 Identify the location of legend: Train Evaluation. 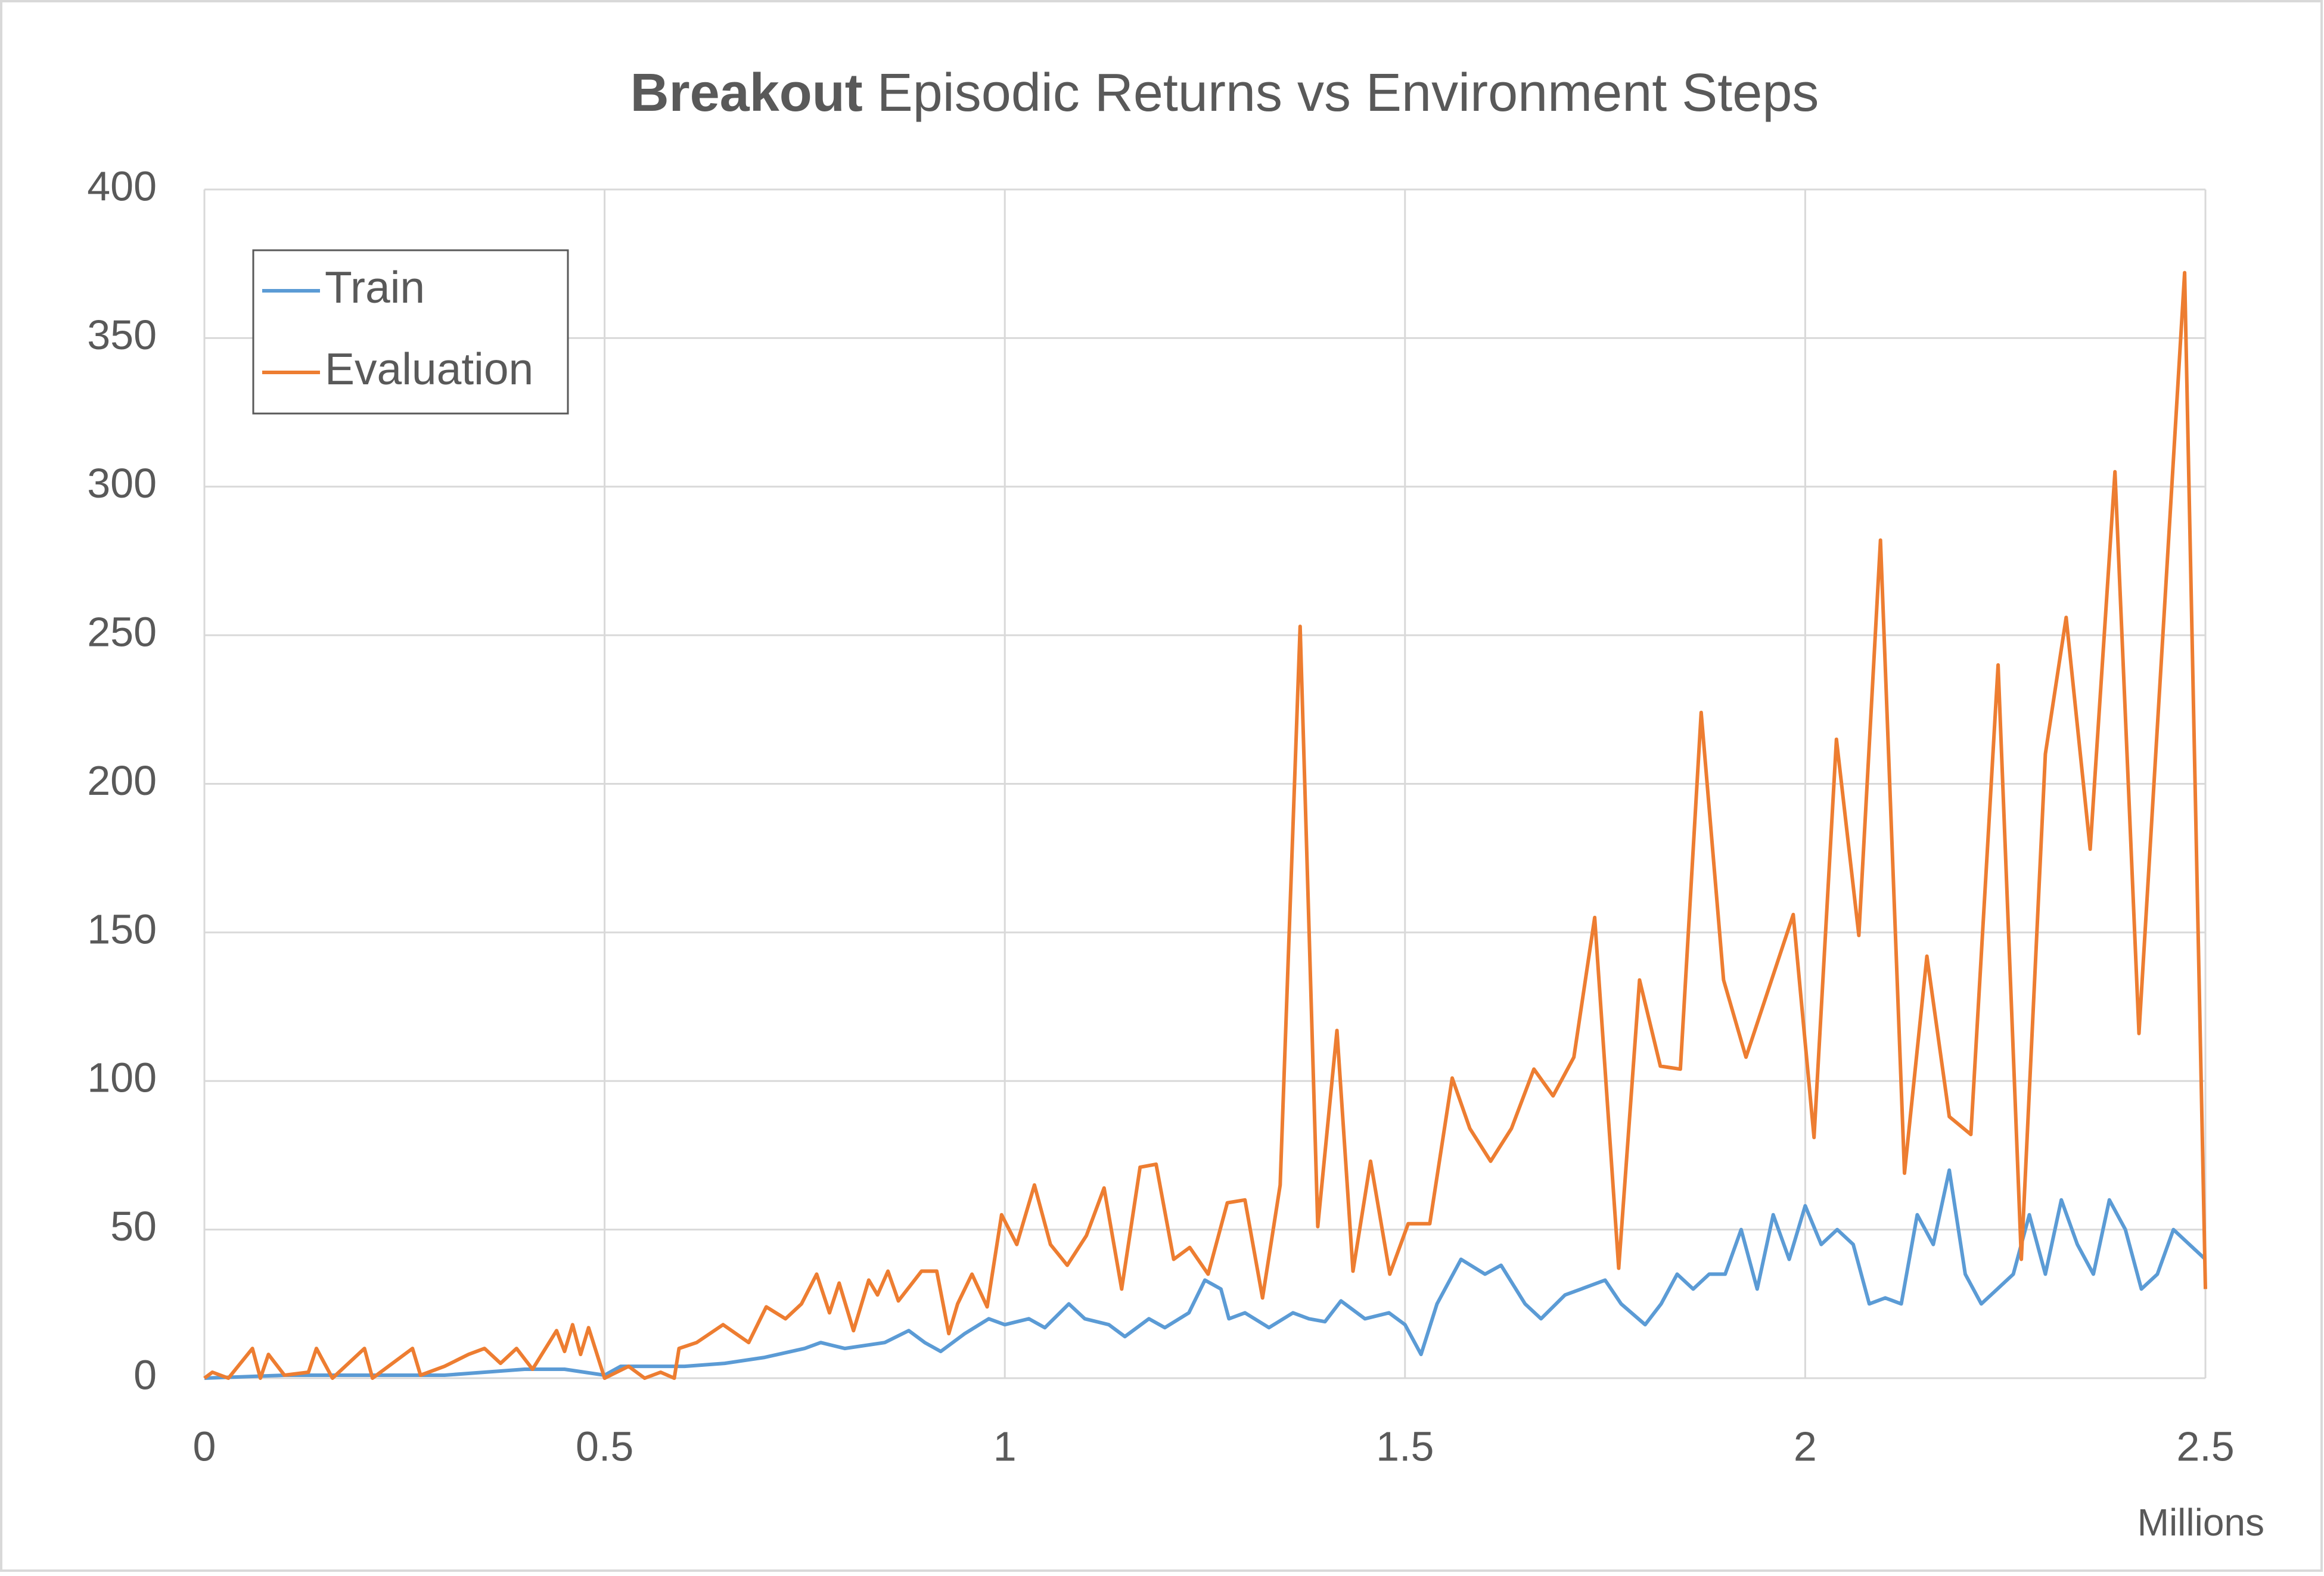
(410, 332).